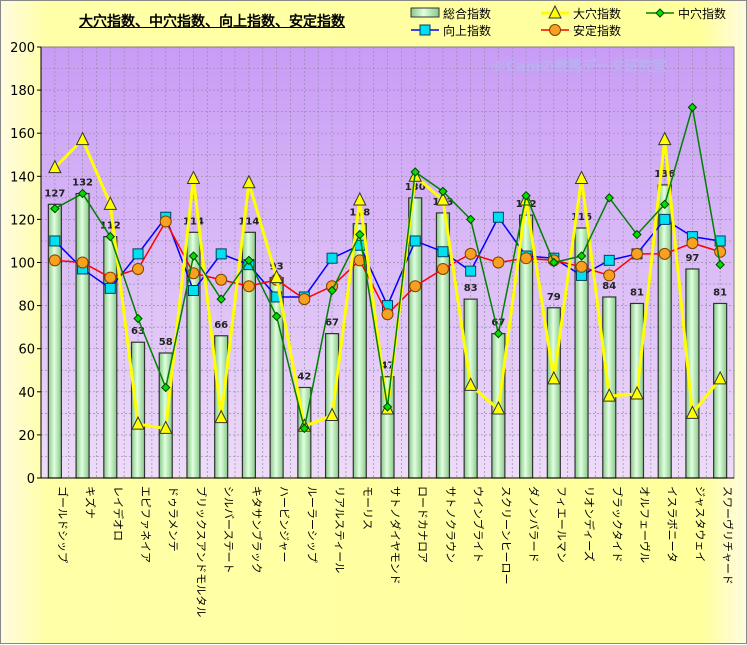 This screenshot has width=747, height=645. What do you see at coordinates (311, 524) in the screenshot?
I see `x-tick-label: ルーラーシップ` at bounding box center [311, 524].